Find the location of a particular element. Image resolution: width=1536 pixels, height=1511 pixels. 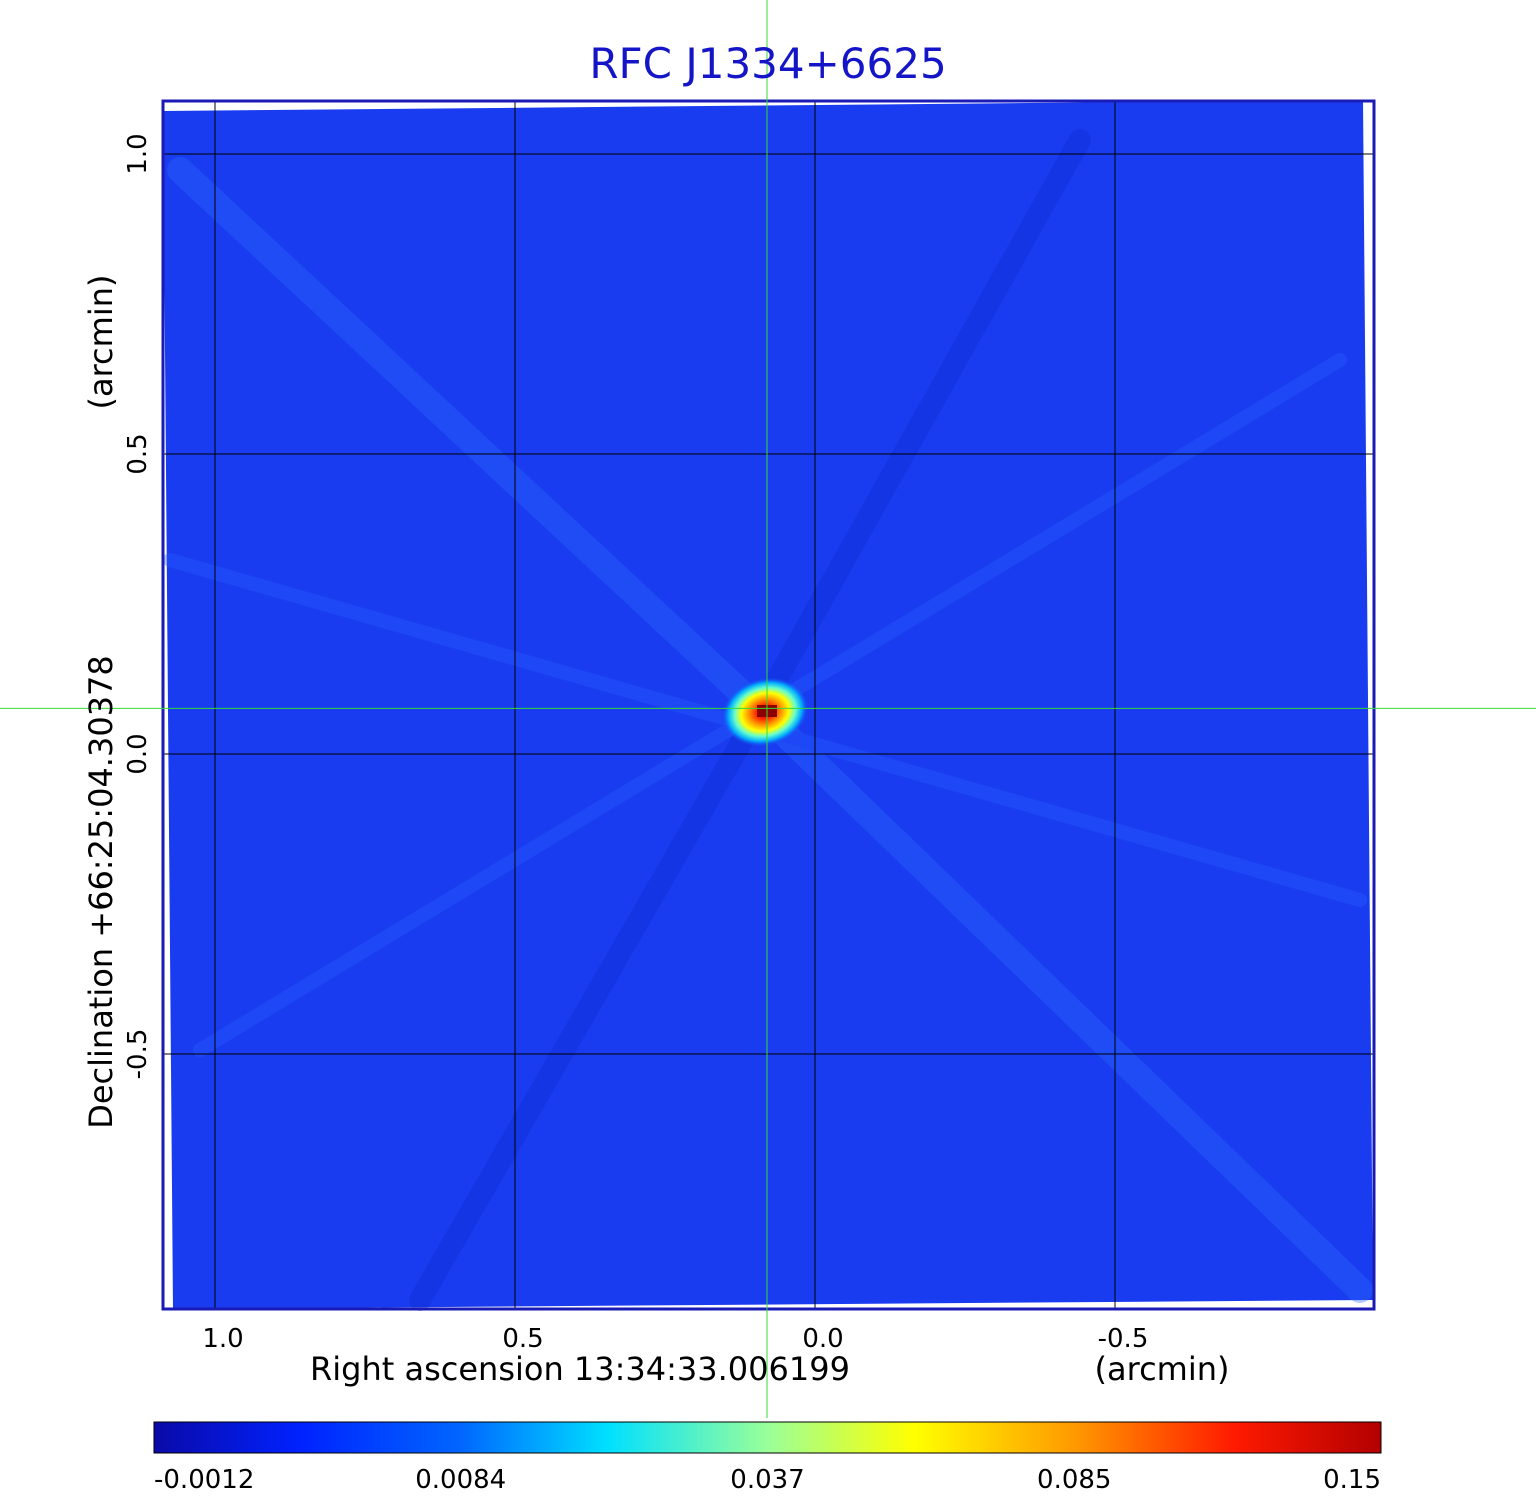

x-axis-label: Right ascension 13:34:33.006199 is located at coordinates (580, 1369).